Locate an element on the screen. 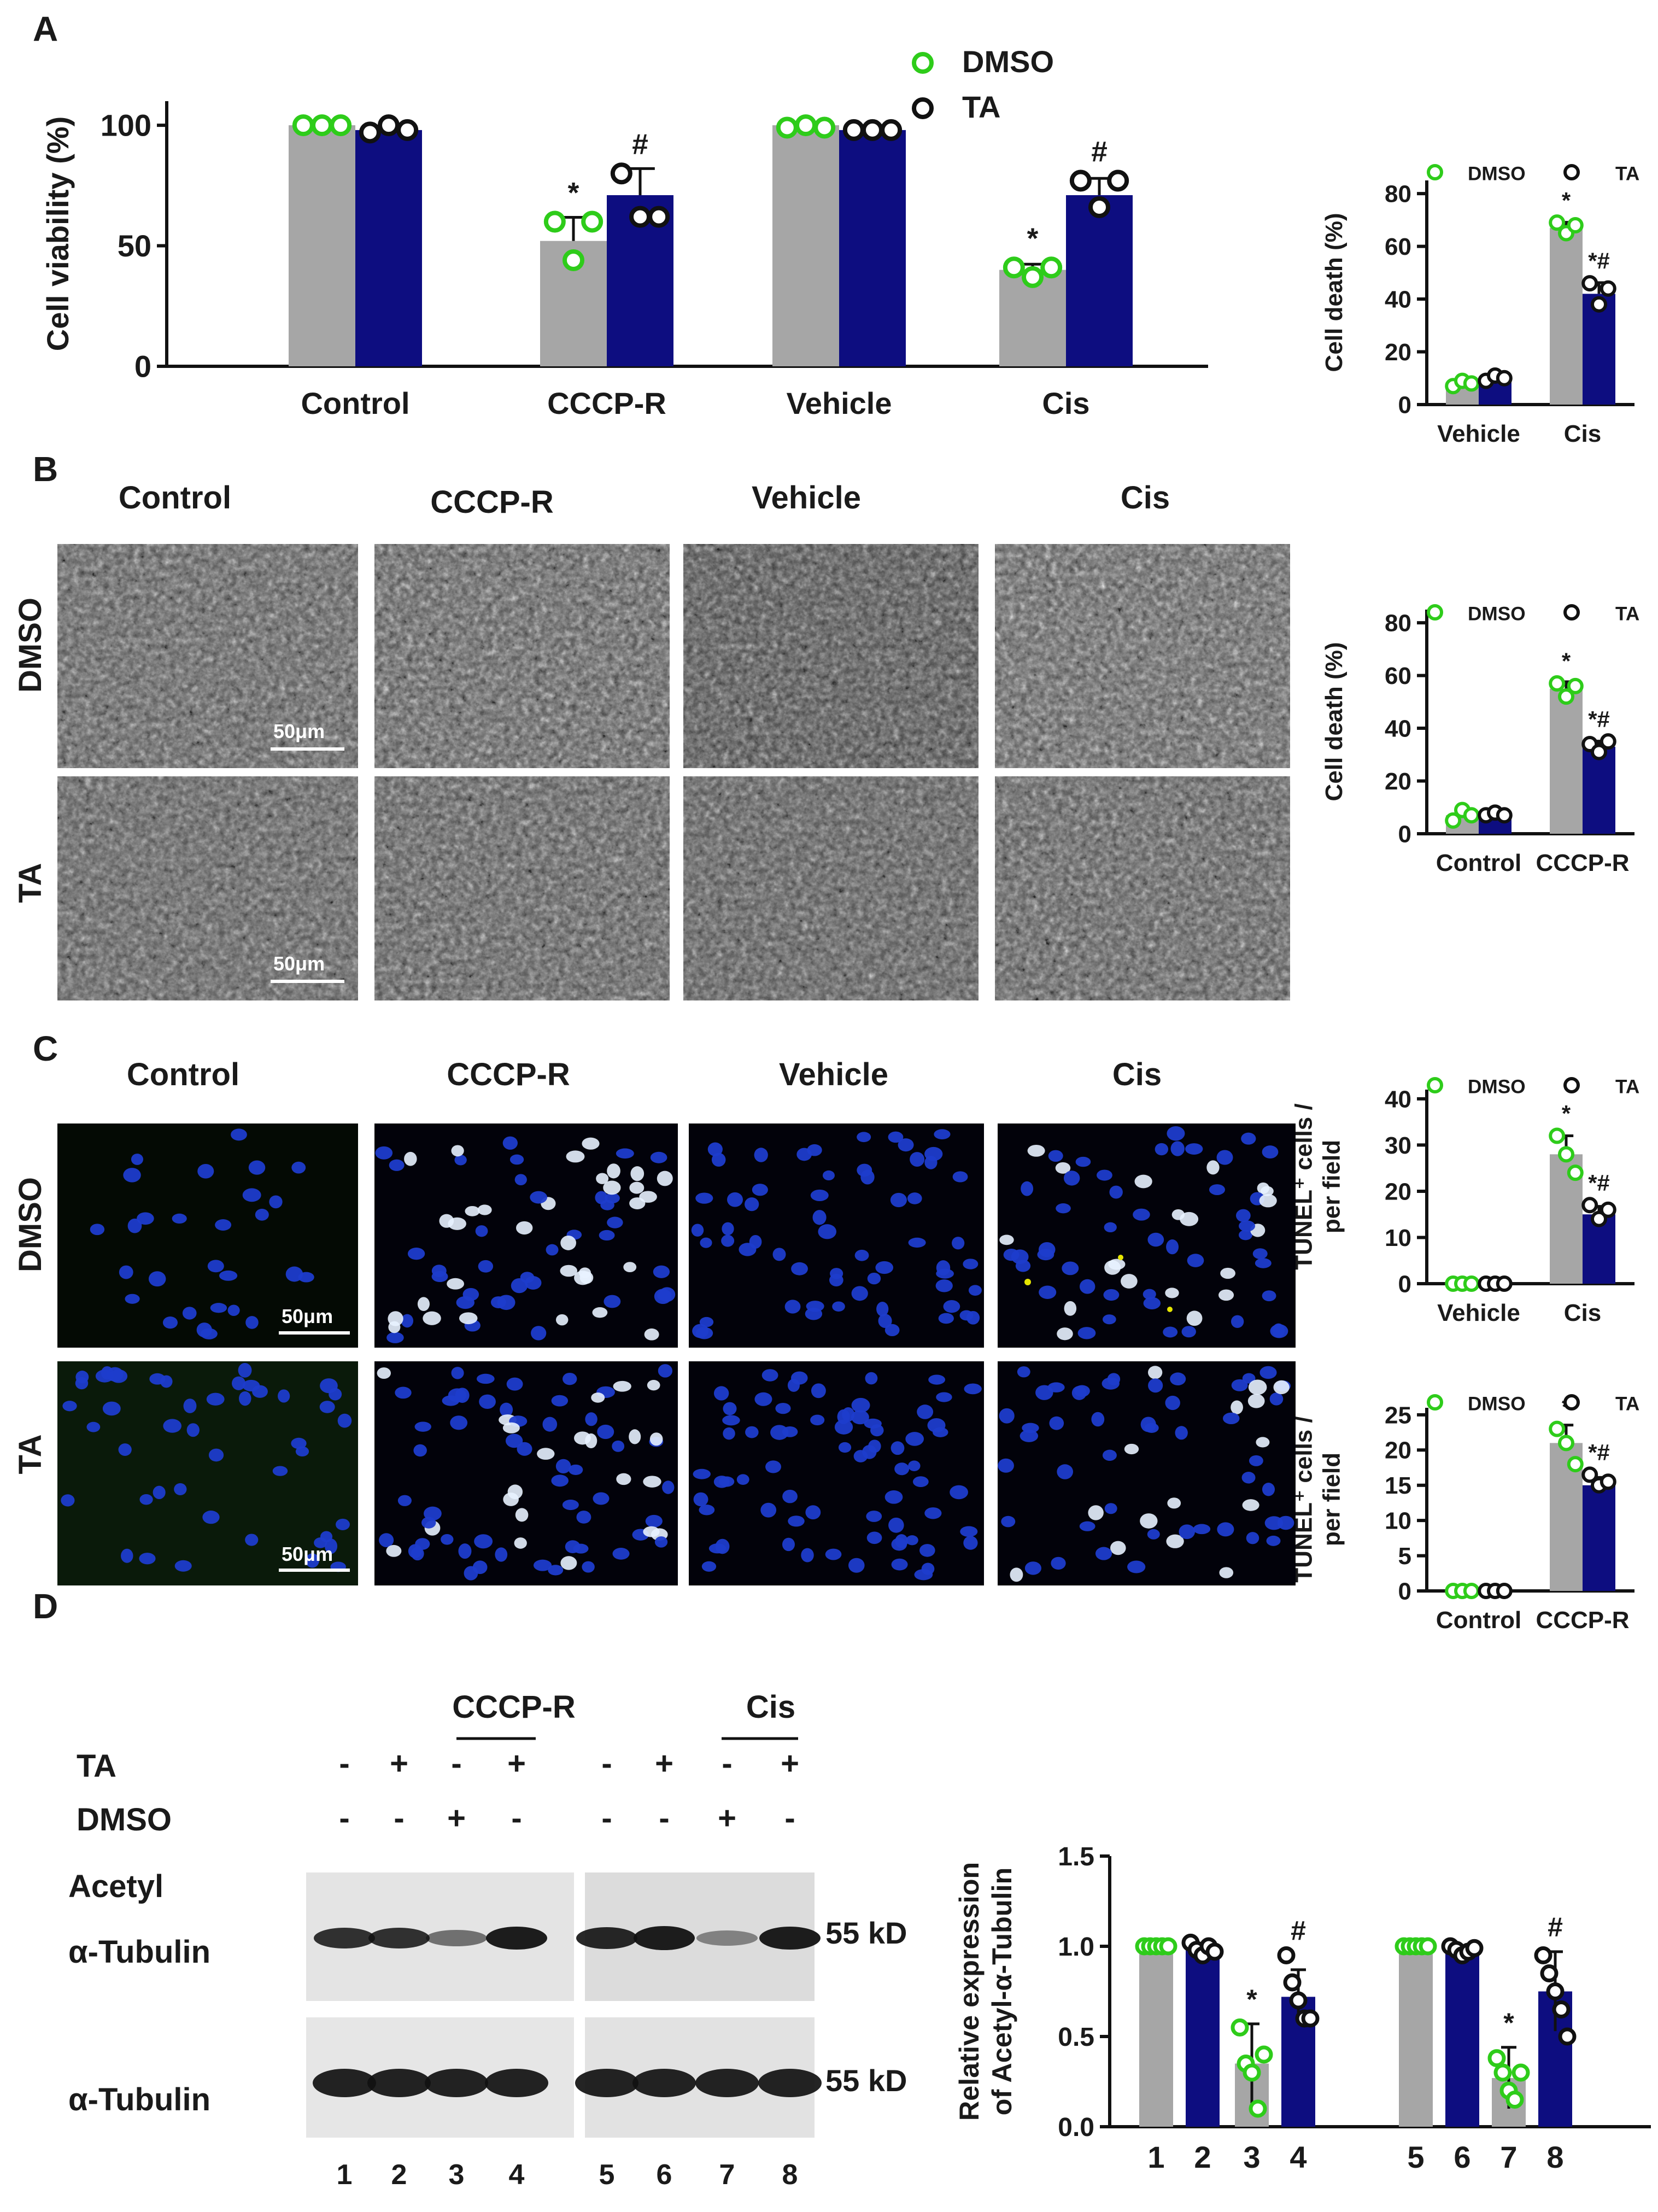 The width and height of the screenshot is (1658, 2212). scale-bar-c-bottom: 50μm is located at coordinates (315, 1557).